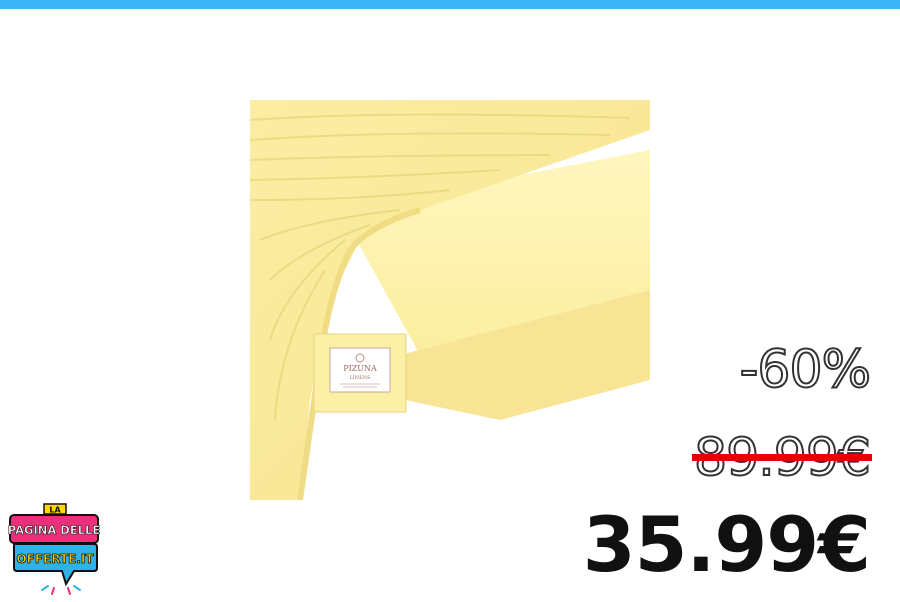  What do you see at coordinates (360, 378) in the screenshot?
I see `package-subbrand: LINENS` at bounding box center [360, 378].